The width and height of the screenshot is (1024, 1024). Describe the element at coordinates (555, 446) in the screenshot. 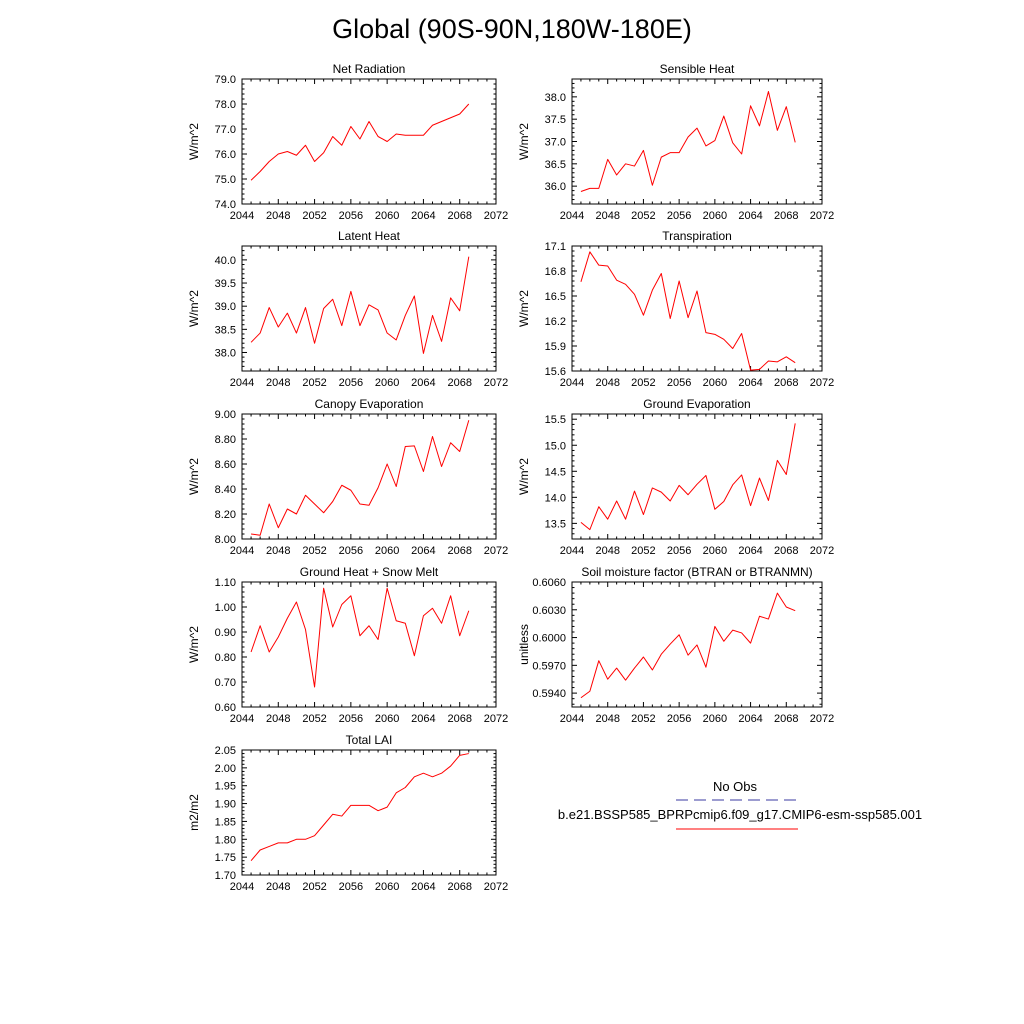

I see `y-tick-label: 15.0` at that location.